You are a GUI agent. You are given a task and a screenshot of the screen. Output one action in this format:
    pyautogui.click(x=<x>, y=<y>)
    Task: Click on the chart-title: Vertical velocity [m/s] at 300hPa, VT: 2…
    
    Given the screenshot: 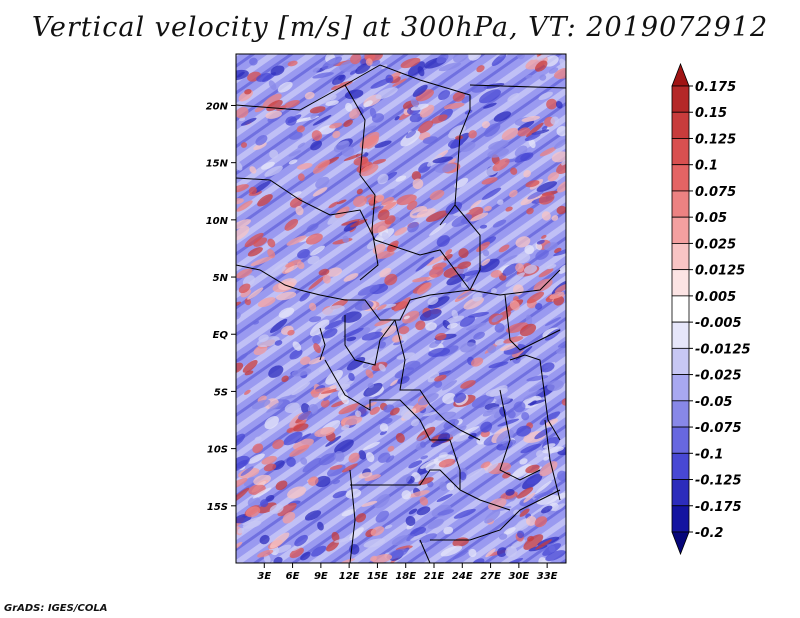 What is the action you would take?
    pyautogui.click(x=400, y=27)
    